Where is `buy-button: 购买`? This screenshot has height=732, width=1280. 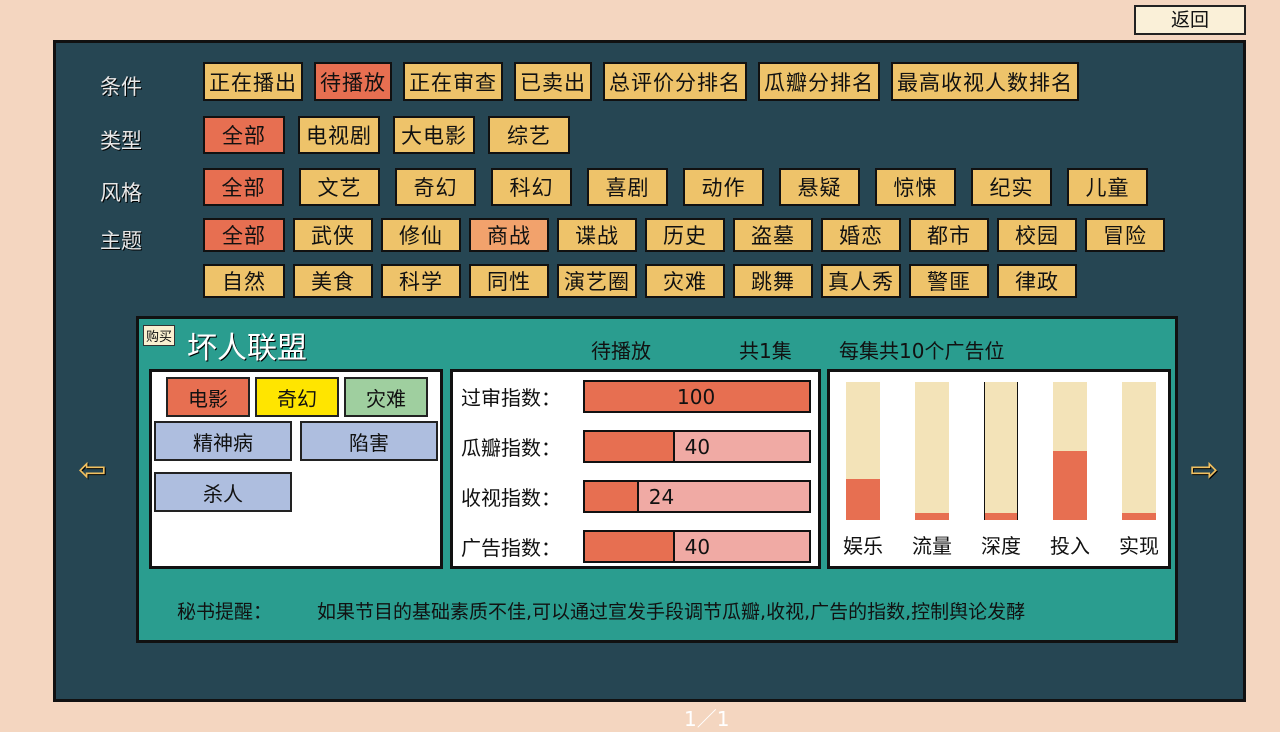
buy-button: 购买 is located at coordinates (159, 335).